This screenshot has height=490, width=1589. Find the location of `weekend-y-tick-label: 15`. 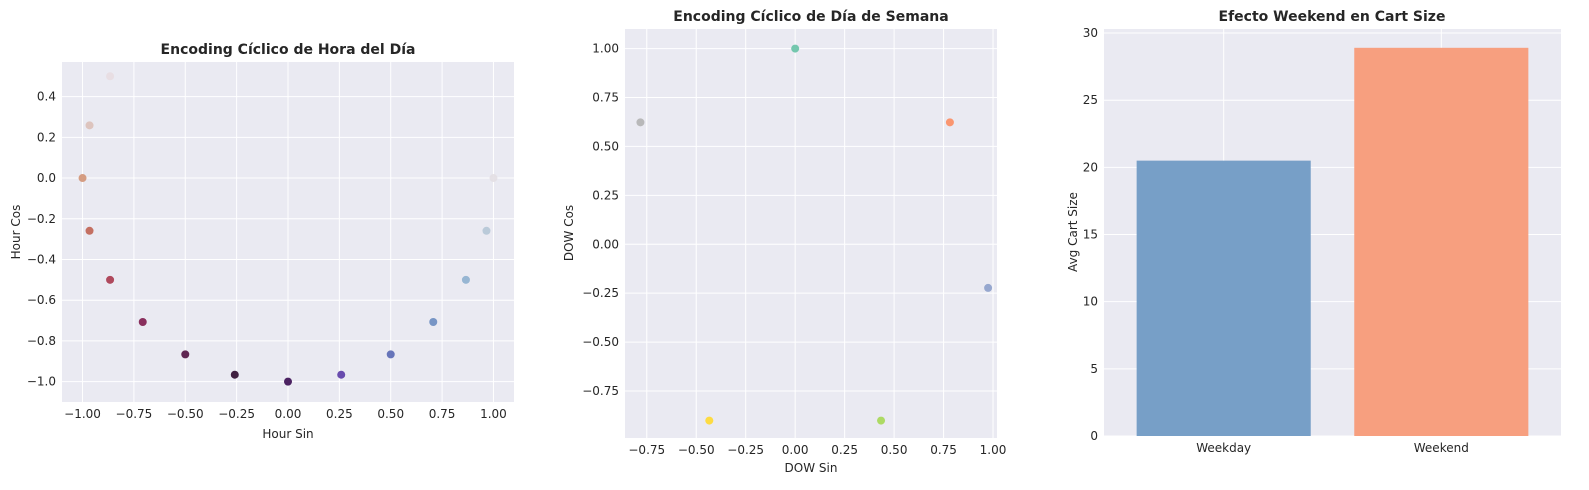

weekend-y-tick-label: 15 is located at coordinates (1090, 235).